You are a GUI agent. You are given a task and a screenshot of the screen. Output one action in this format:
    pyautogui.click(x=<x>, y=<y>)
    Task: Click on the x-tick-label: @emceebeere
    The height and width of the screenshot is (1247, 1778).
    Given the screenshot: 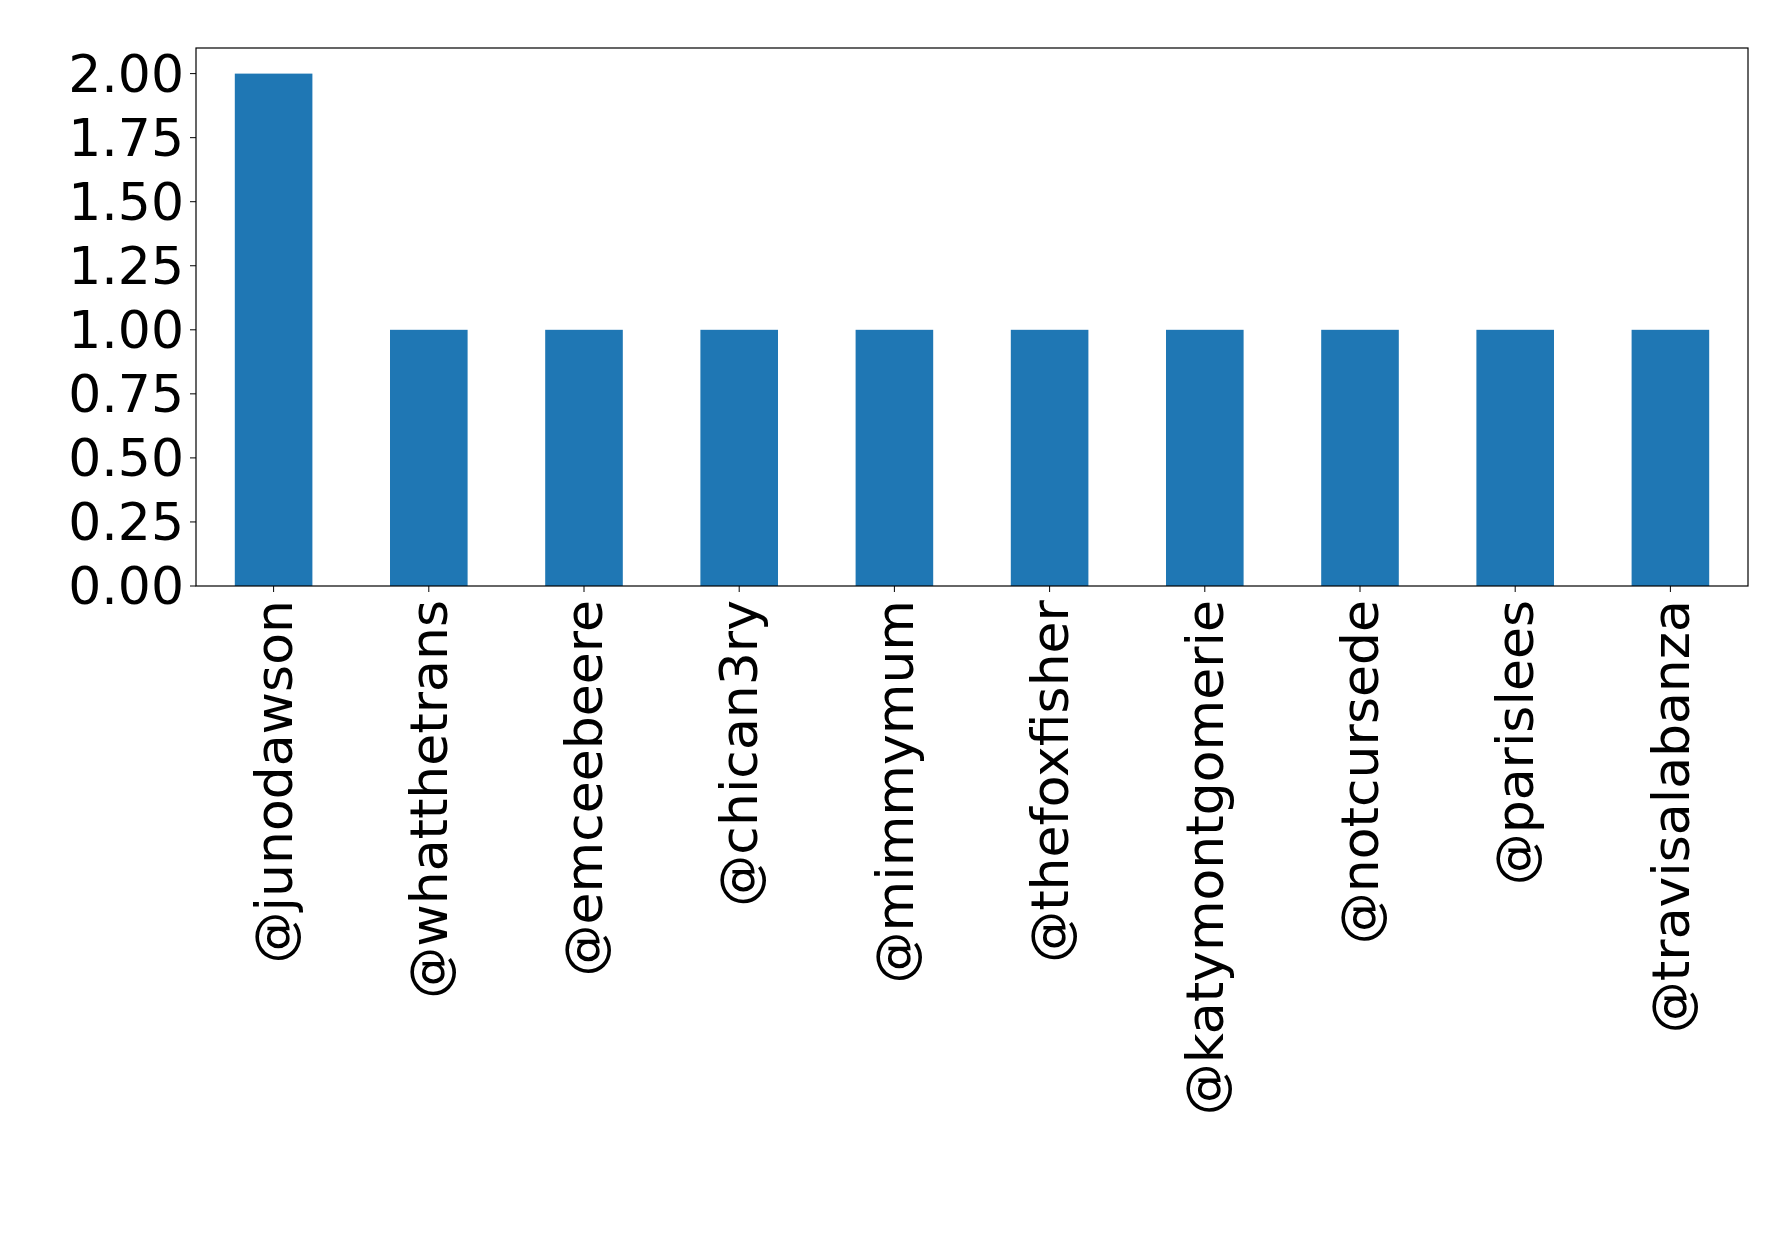 What is the action you would take?
    pyautogui.click(x=584, y=788)
    